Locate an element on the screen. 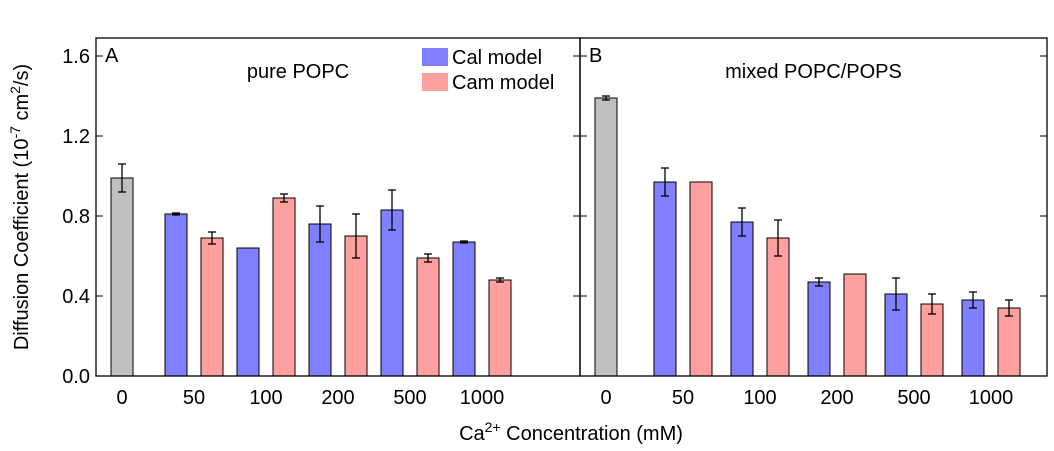 Image resolution: width=1054 pixels, height=451 pixels. y-tick-label: 0.4 is located at coordinates (76, 297).